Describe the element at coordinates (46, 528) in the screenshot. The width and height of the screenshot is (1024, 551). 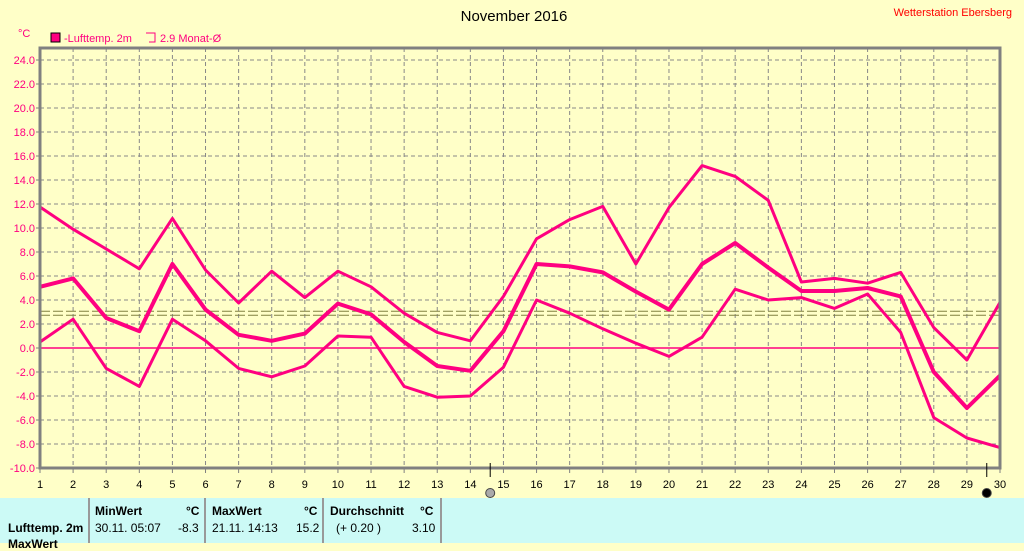
I see `stats-row-label: Lufttemp. 2m` at that location.